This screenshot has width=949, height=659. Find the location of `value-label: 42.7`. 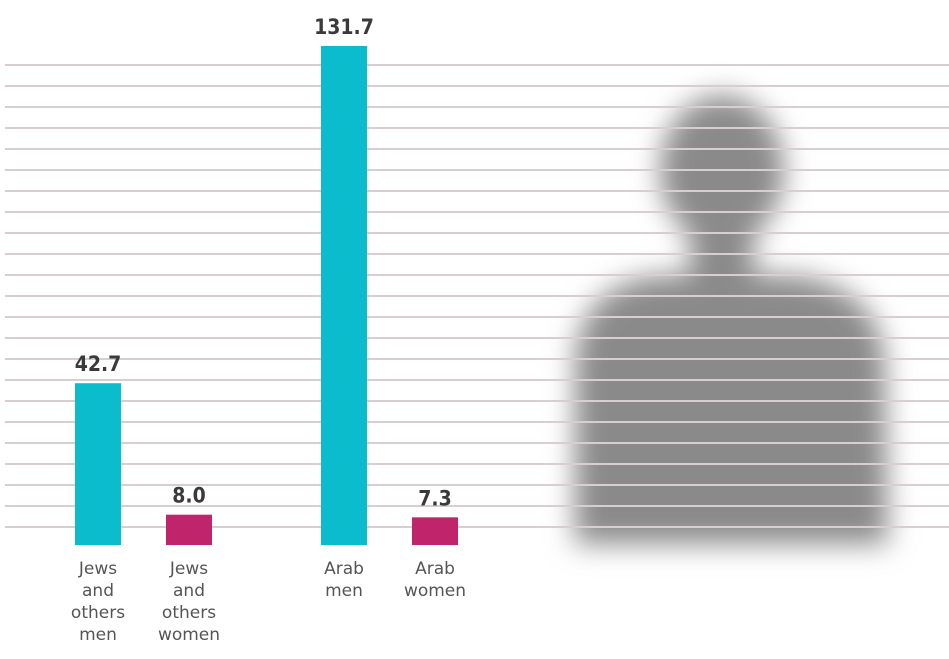

value-label: 42.7 is located at coordinates (98, 364).